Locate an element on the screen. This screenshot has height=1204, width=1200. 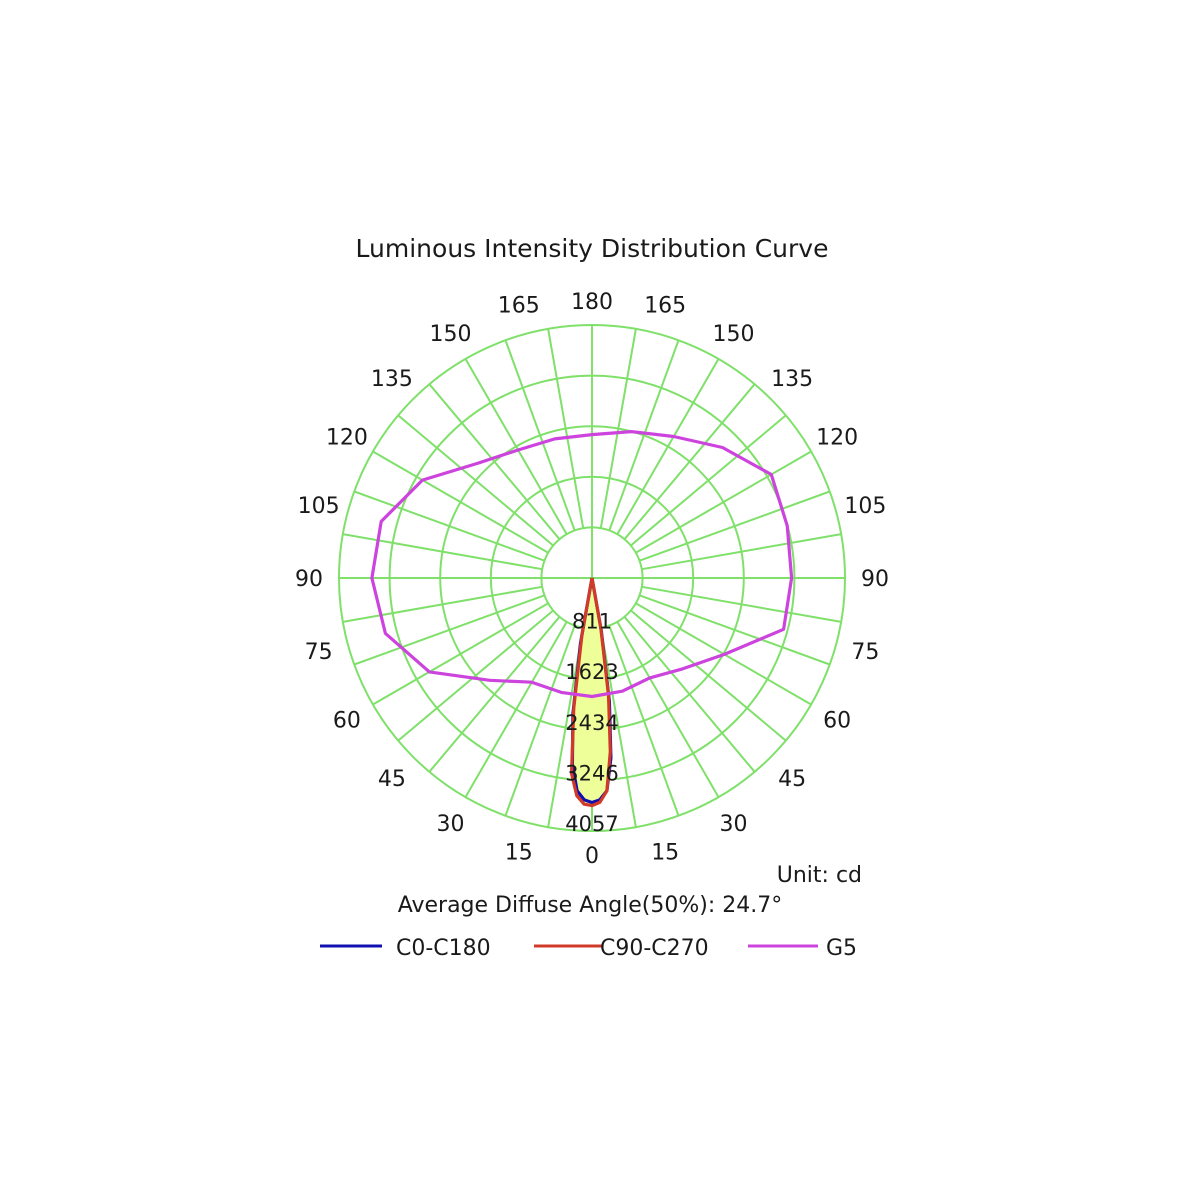
radial-tick-label-3246: 3246 is located at coordinates (591, 773).